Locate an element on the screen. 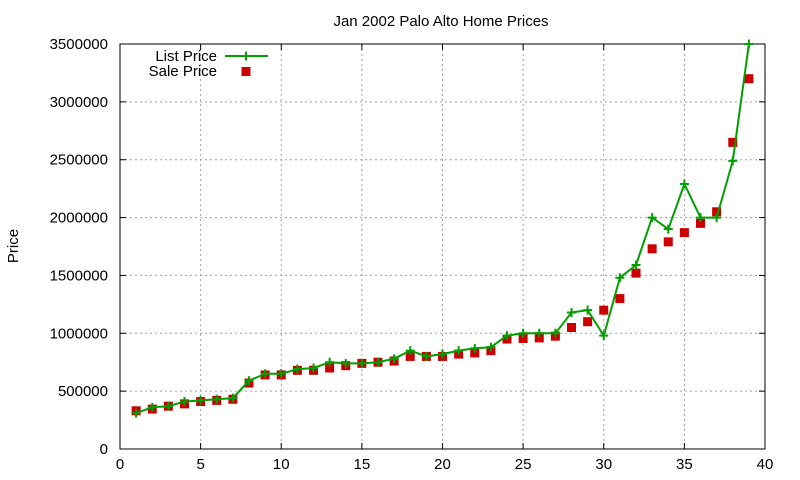  x-tick-label: 30 is located at coordinates (603, 464).